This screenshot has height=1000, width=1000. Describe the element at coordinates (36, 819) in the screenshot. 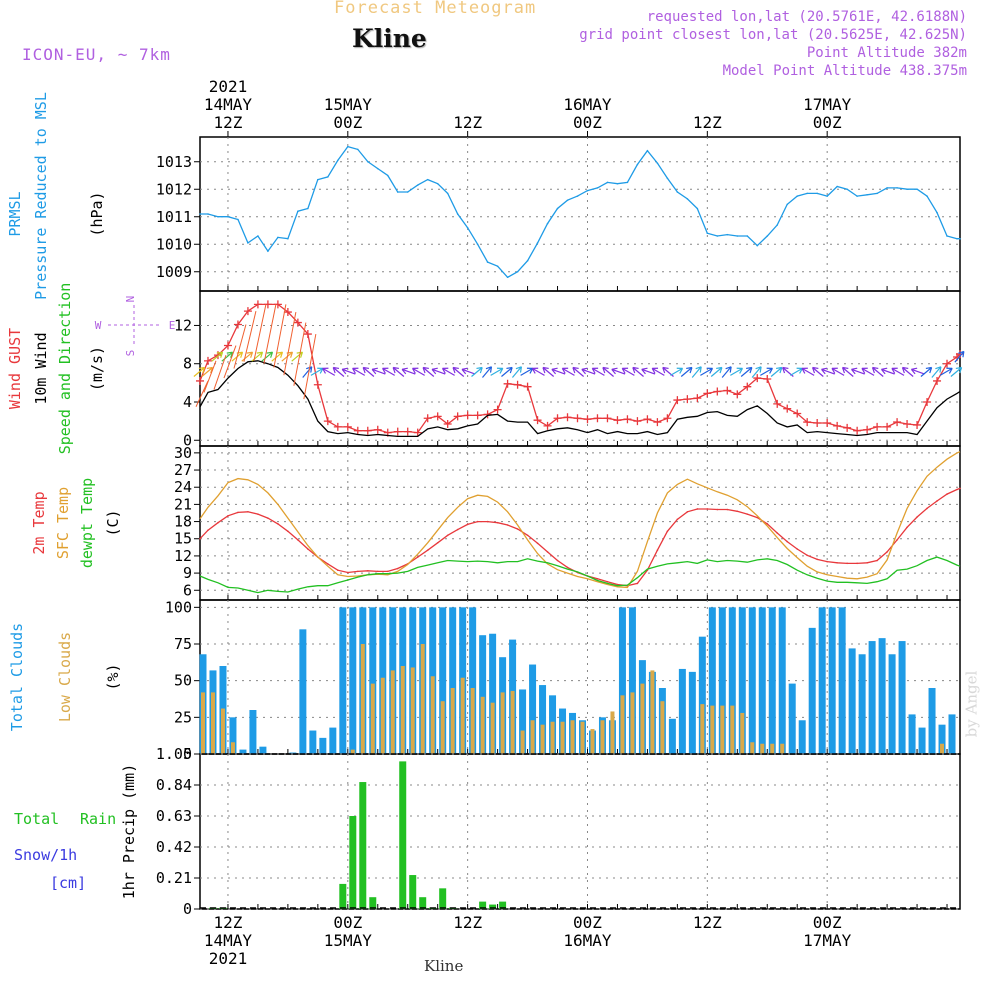

I see `side-label-total: Total` at that location.